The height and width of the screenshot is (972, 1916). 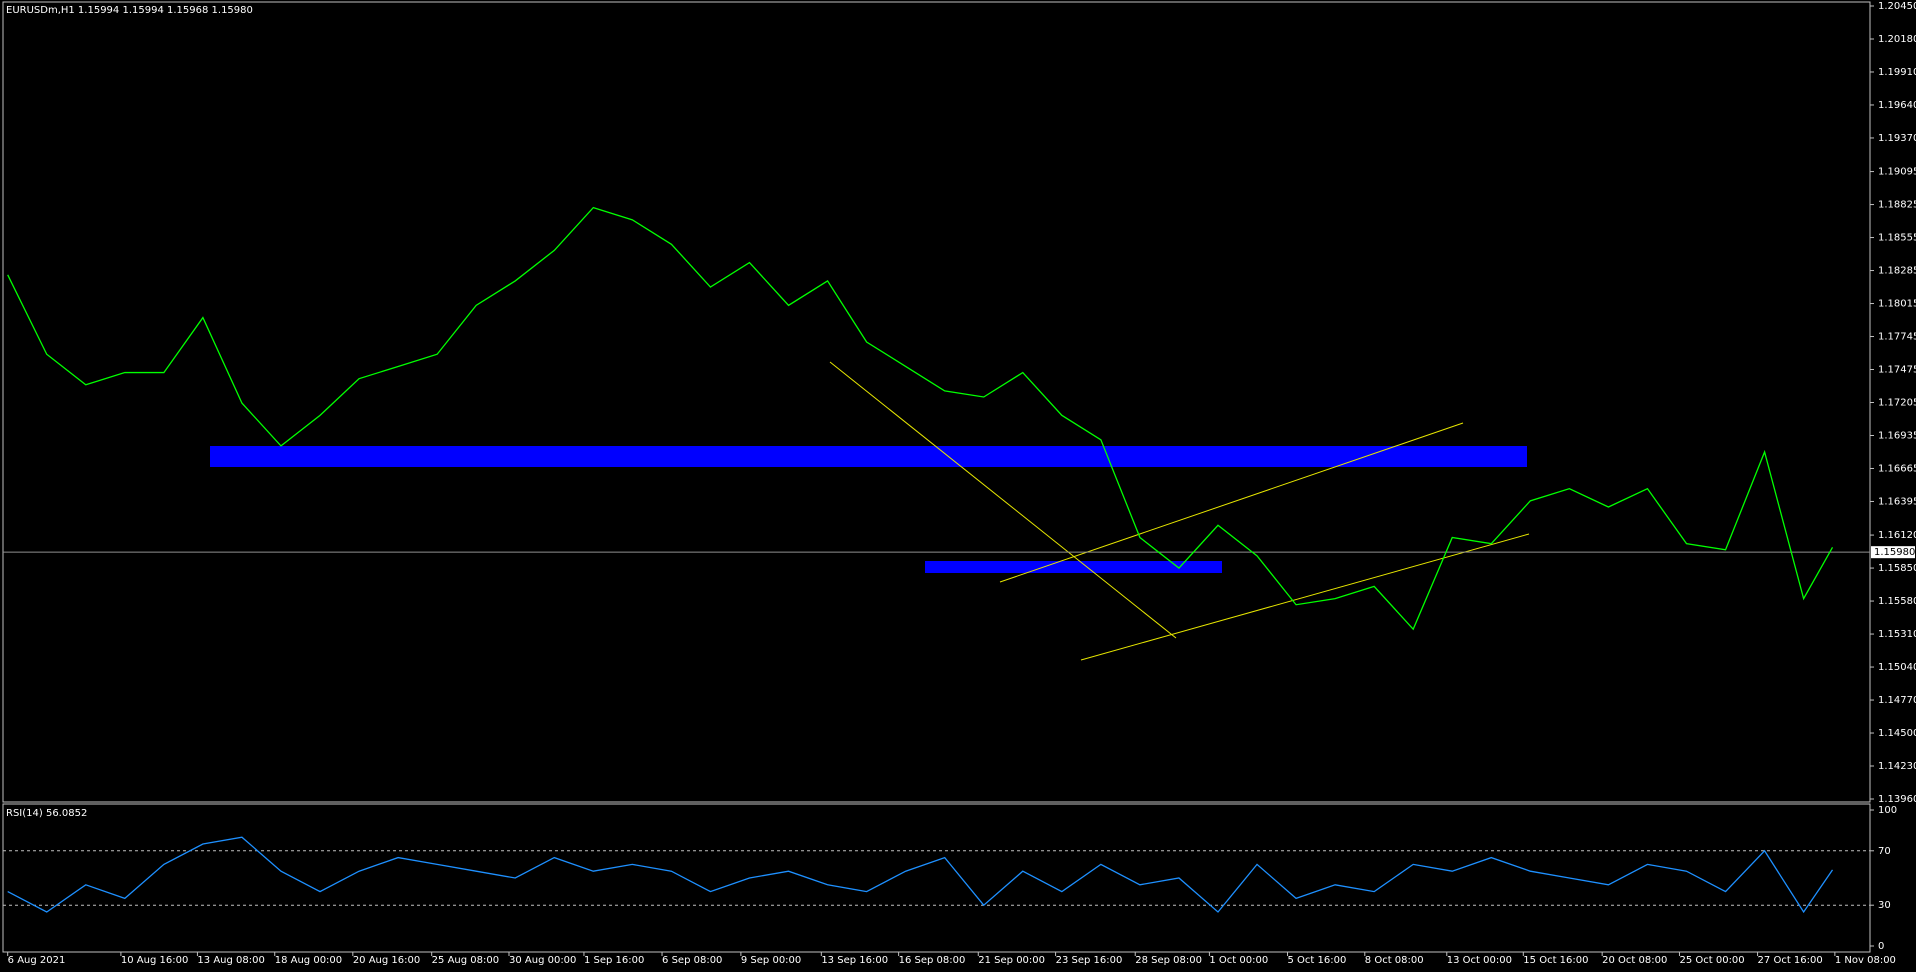 What do you see at coordinates (46, 813) in the screenshot?
I see `rsi-title: RSI(14) 56.0852` at bounding box center [46, 813].